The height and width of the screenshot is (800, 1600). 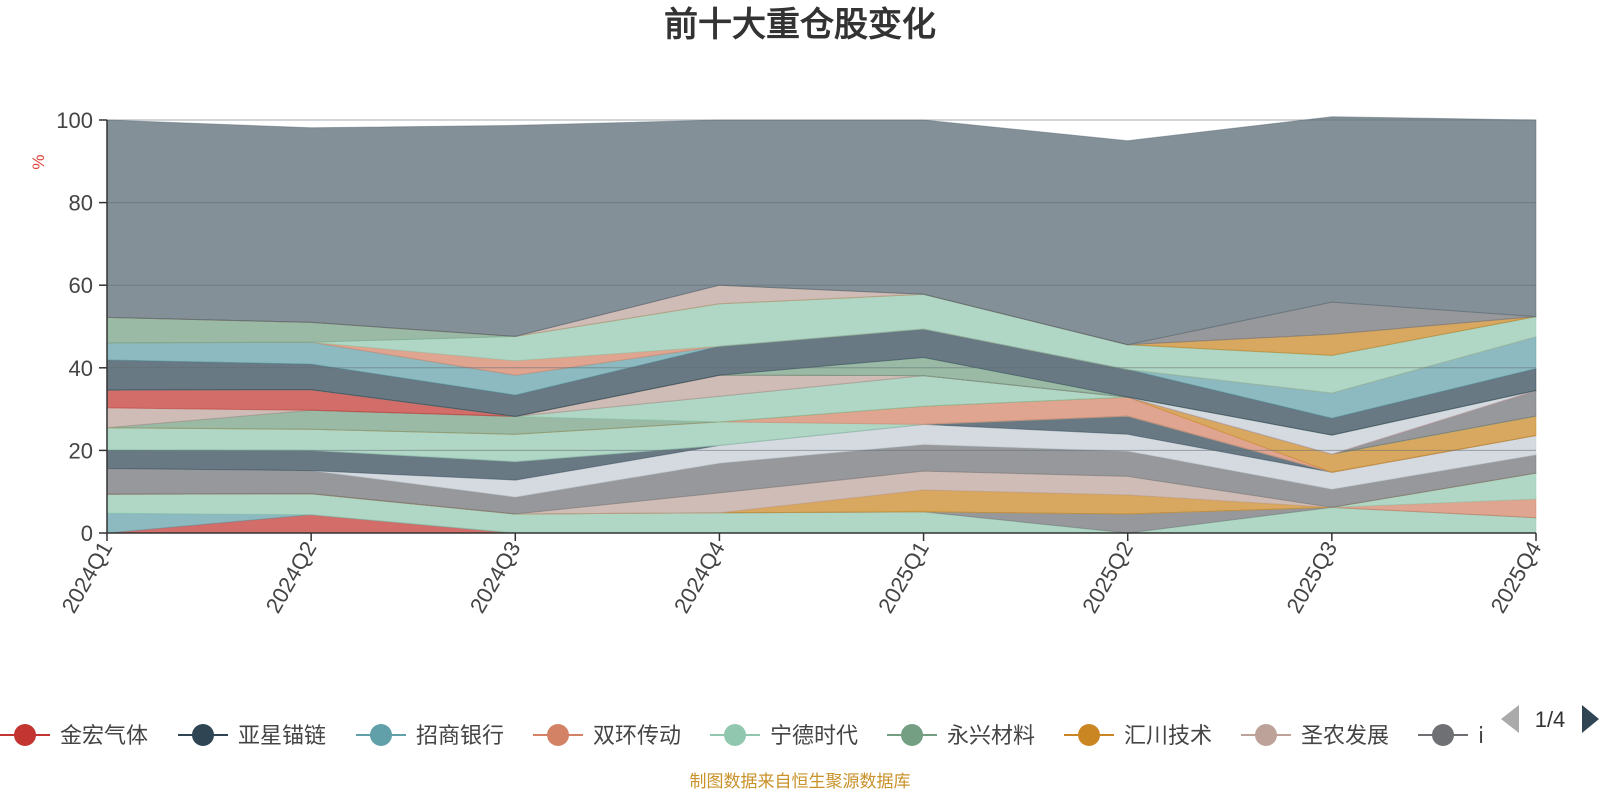 I want to click on legend-label: 招商银行, so click(x=460, y=736).